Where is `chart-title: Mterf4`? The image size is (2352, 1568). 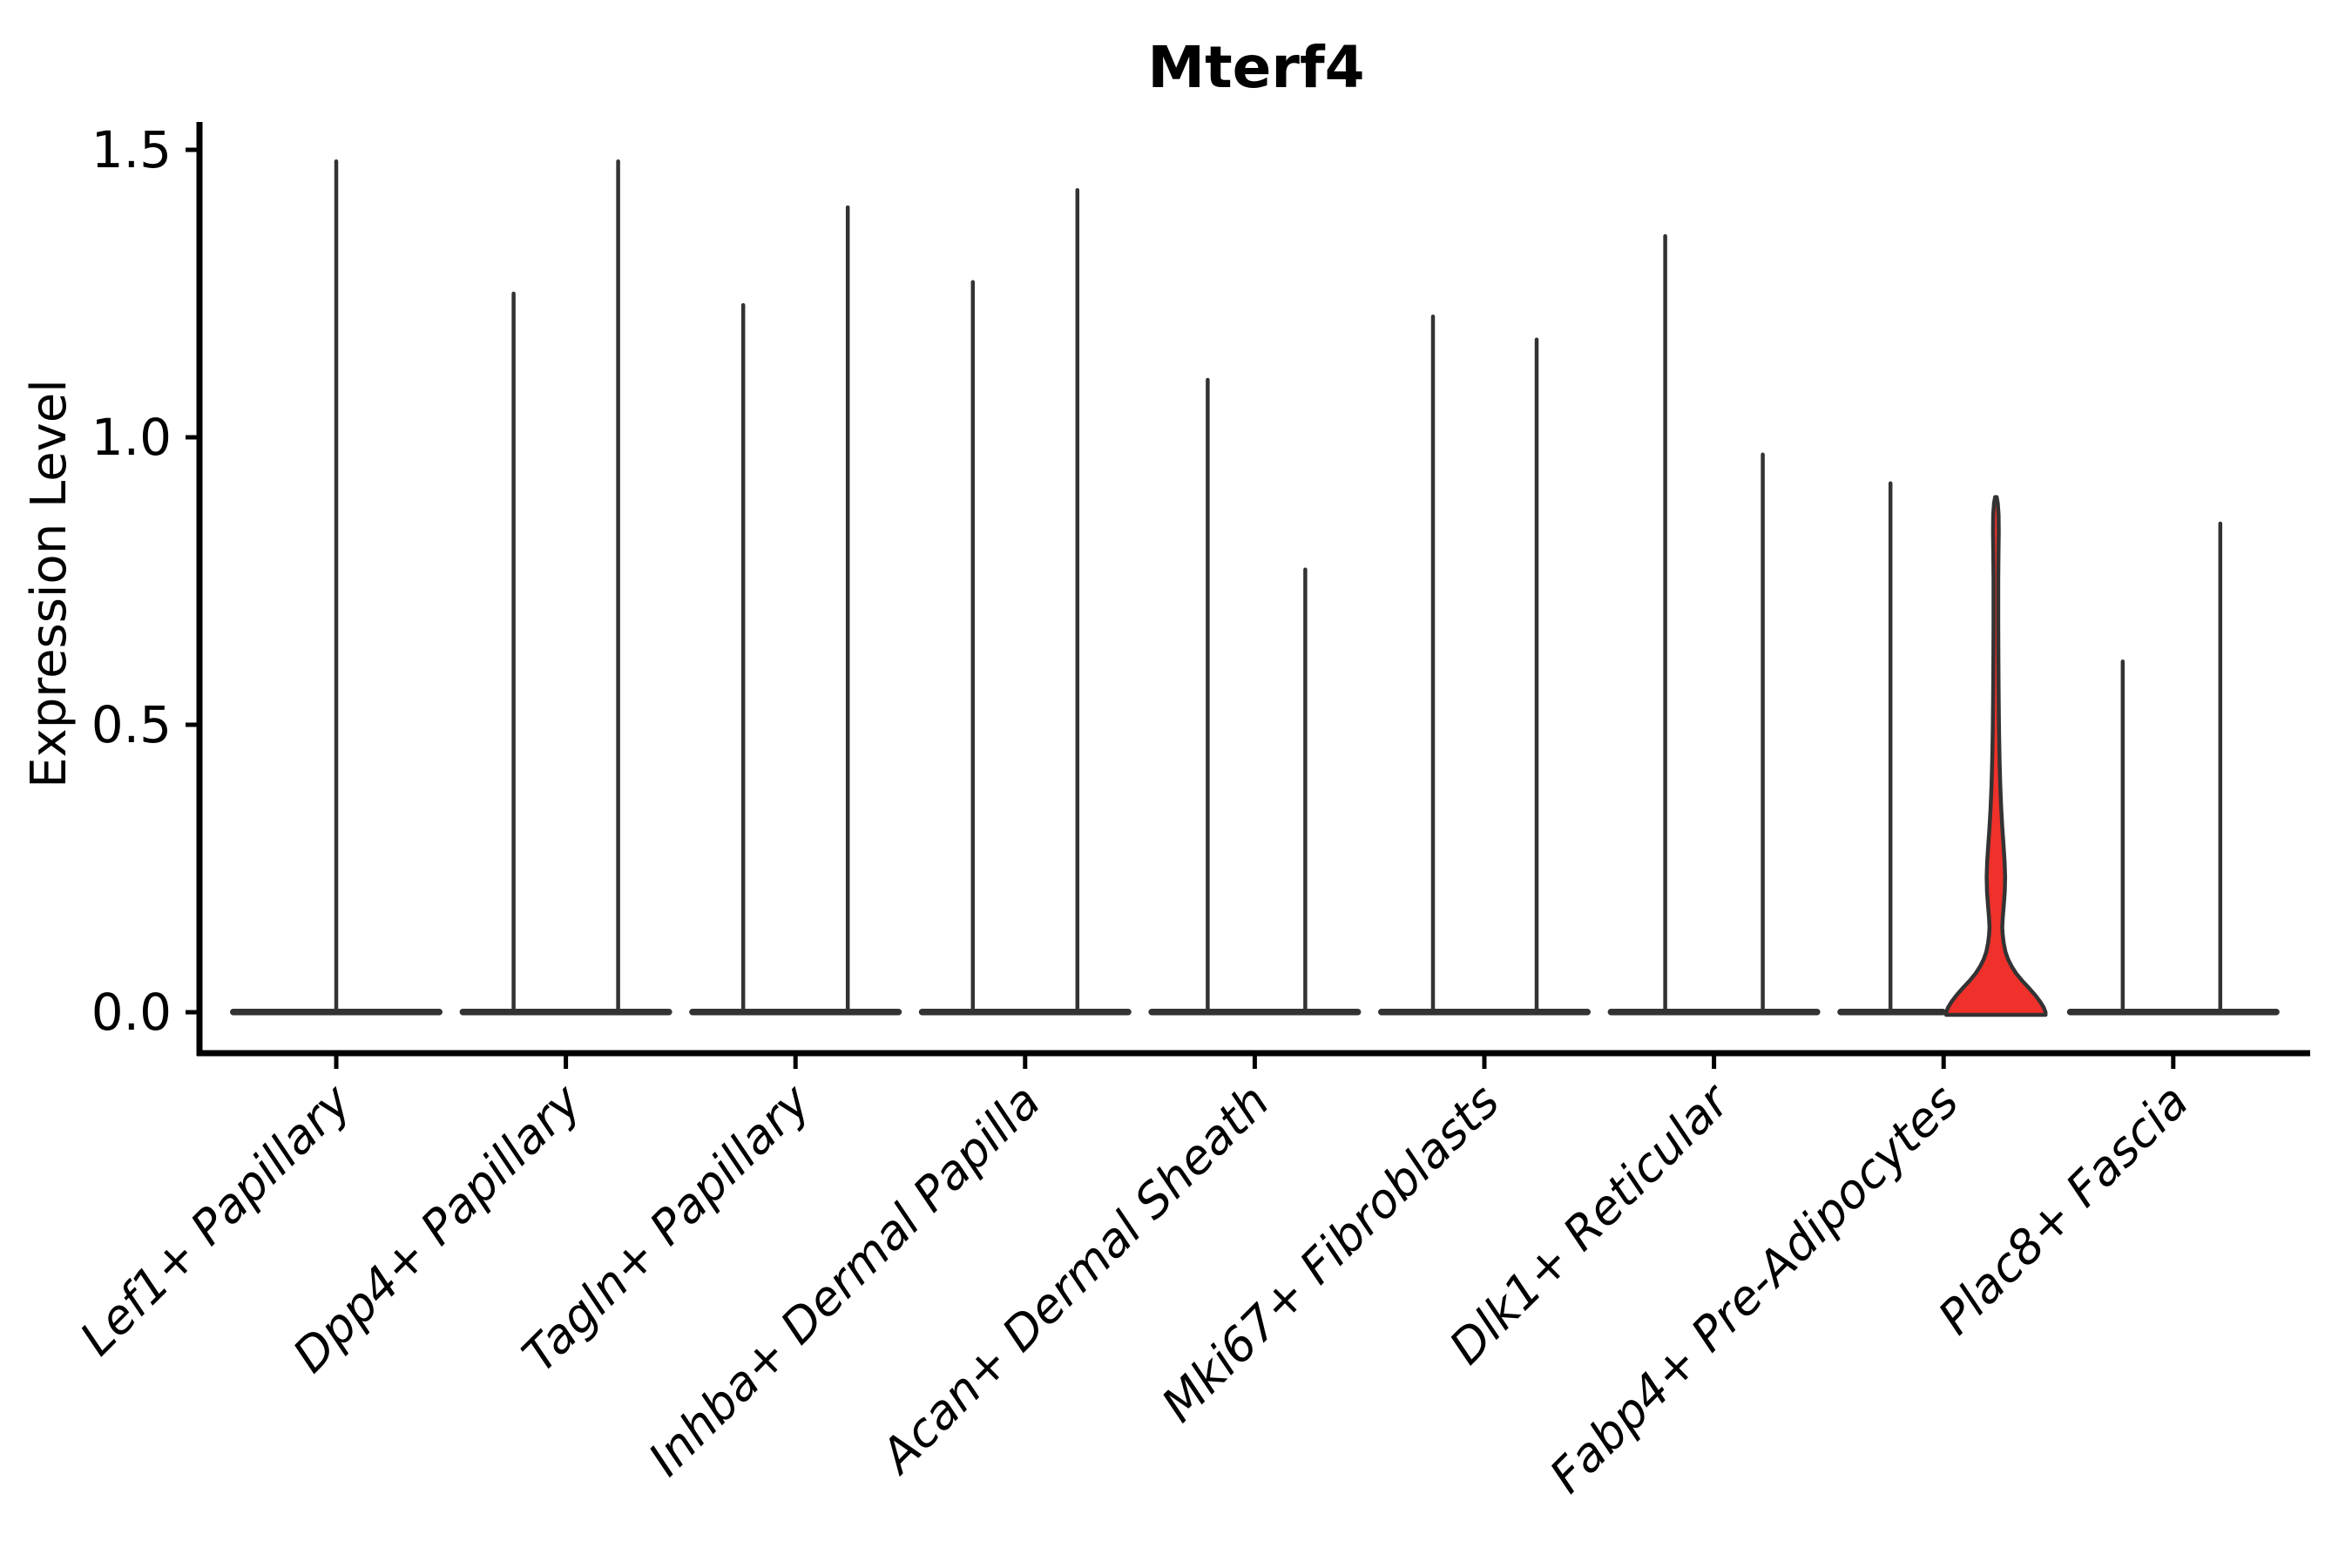 chart-title: Mterf4 is located at coordinates (1255, 67).